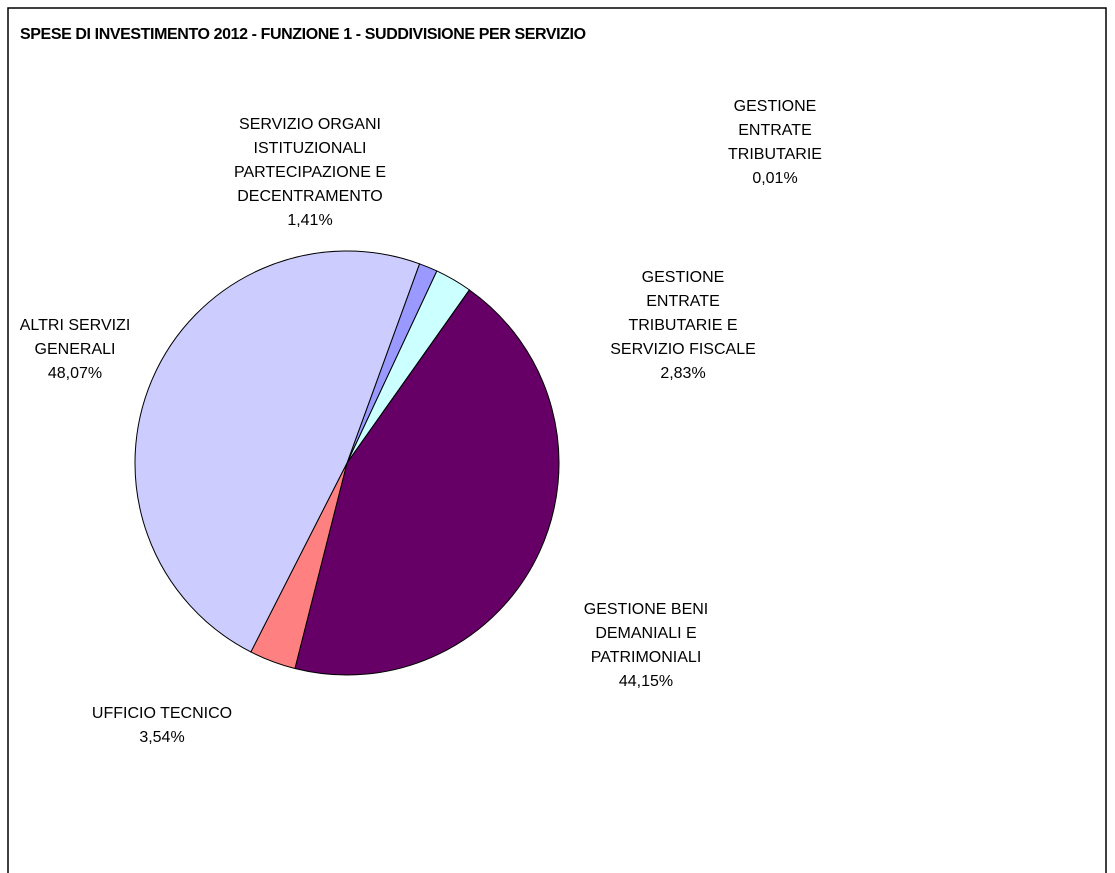  Describe the element at coordinates (310, 220) in the screenshot. I see `value-label: 1,41%` at that location.